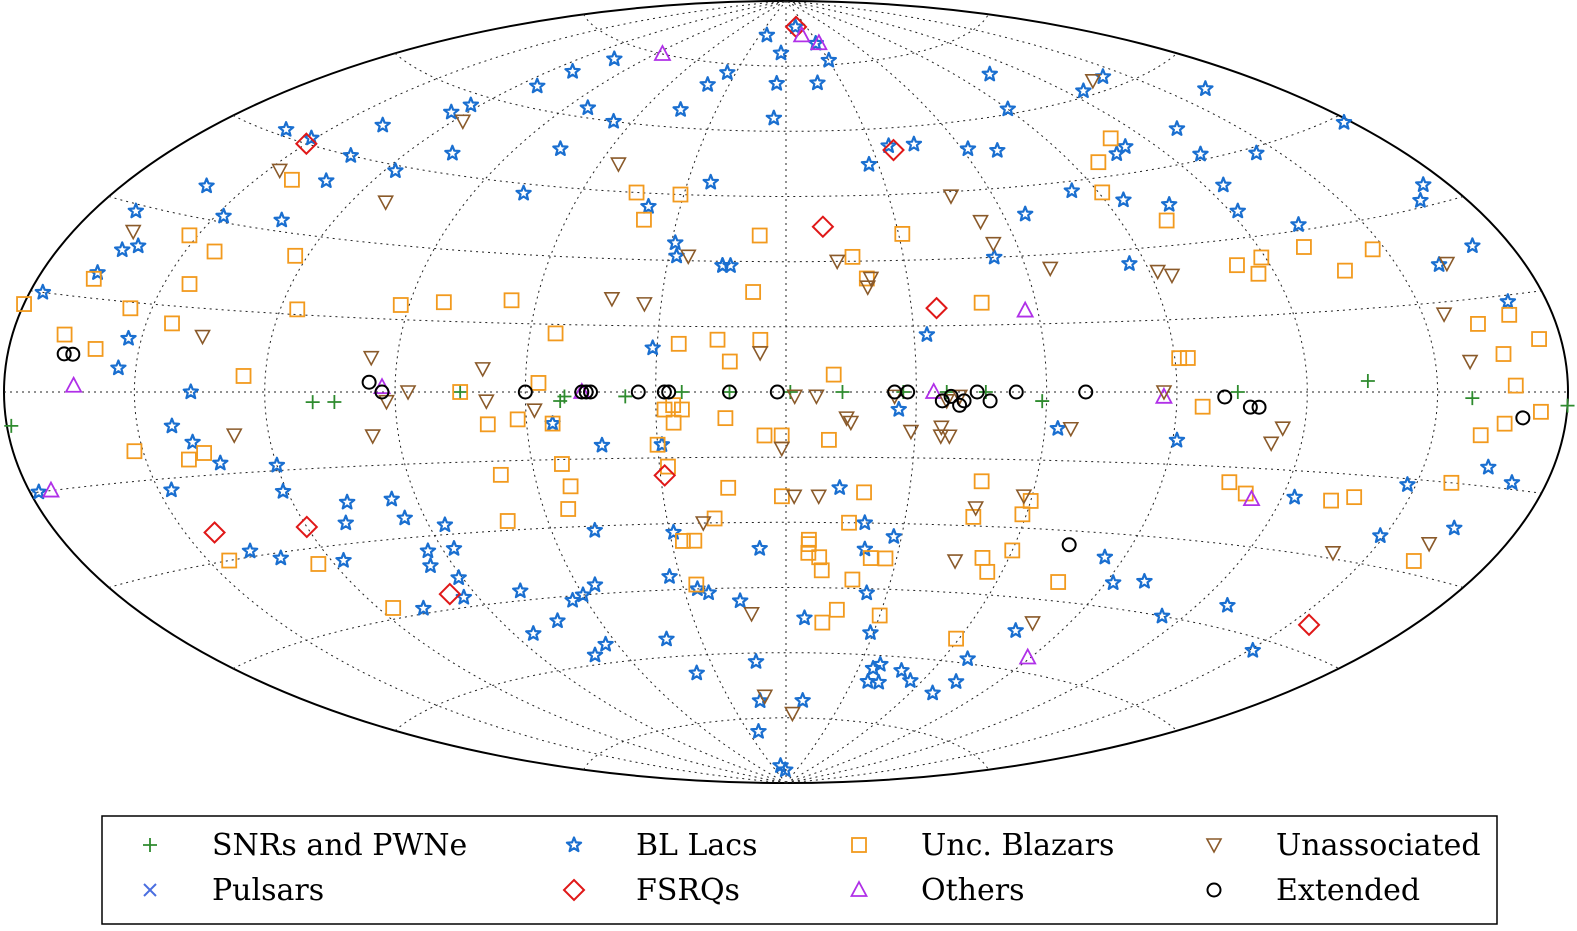 Image resolution: width=1577 pixels, height=931 pixels. What do you see at coordinates (982, 845) in the screenshot?
I see `legend-entry-unc-blazars: Unc. Blazars` at bounding box center [982, 845].